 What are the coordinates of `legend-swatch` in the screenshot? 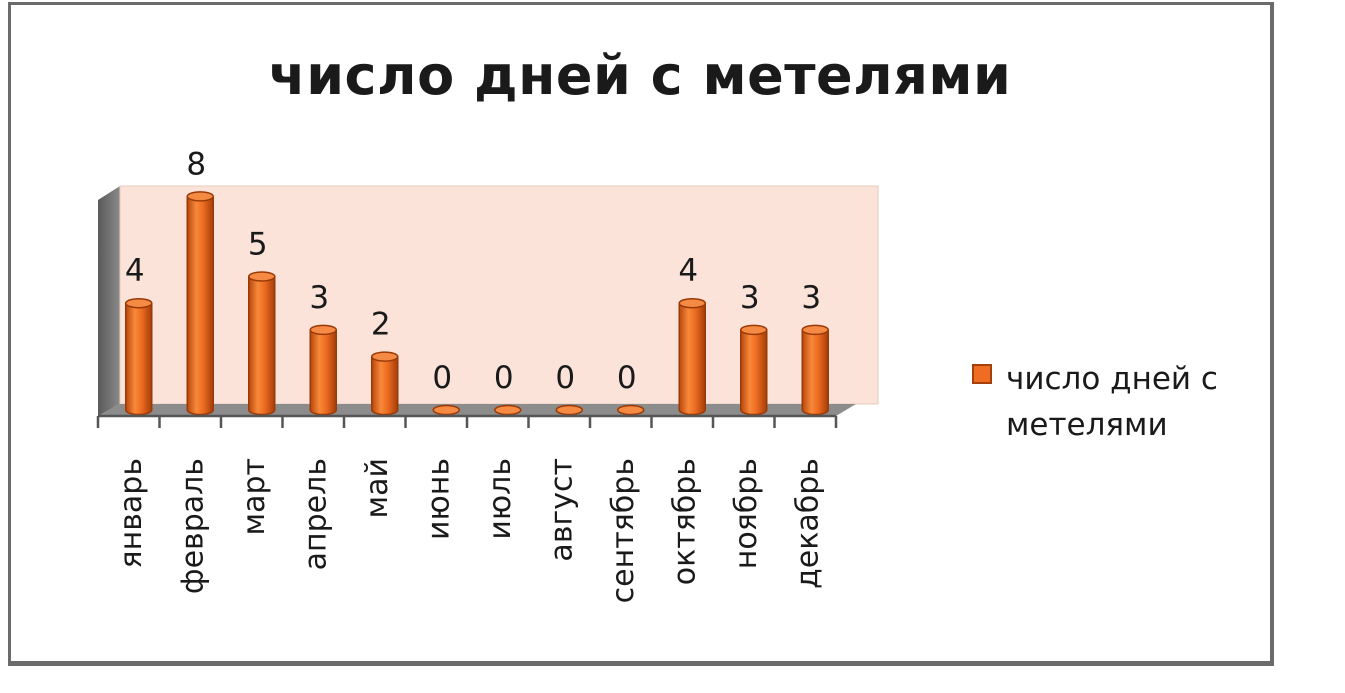 It's located at (982, 374).